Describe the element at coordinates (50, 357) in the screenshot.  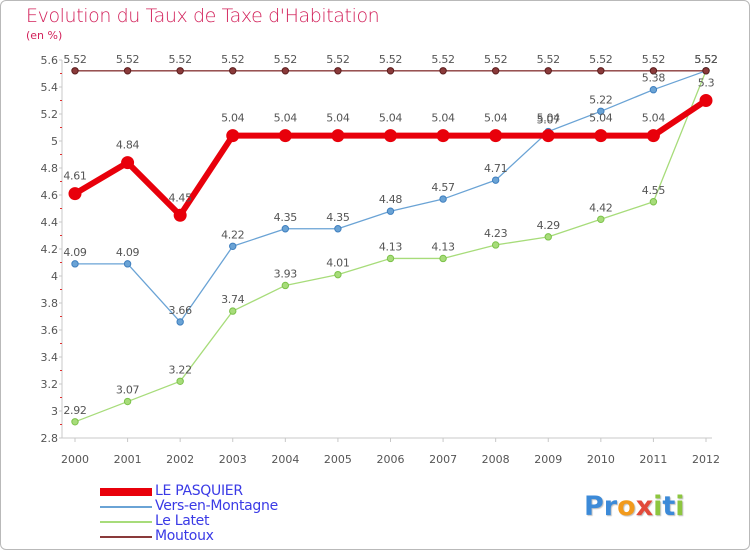
I see `y-tick-label: 3.4` at that location.